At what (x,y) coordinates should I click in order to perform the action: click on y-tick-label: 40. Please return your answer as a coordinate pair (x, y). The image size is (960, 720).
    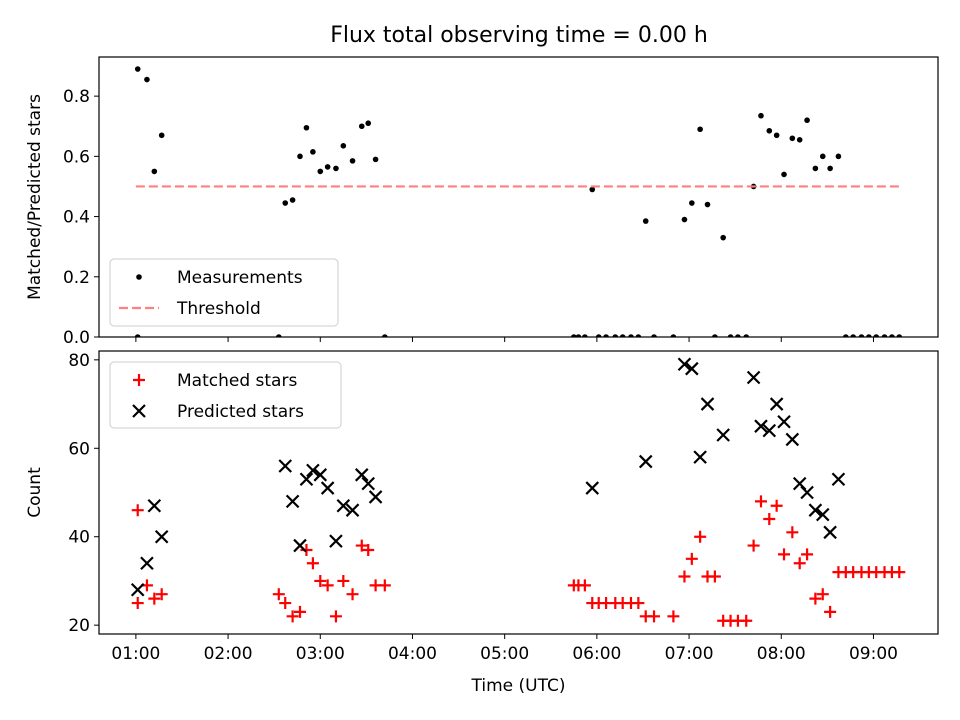
    Looking at the image, I should click on (79, 538).